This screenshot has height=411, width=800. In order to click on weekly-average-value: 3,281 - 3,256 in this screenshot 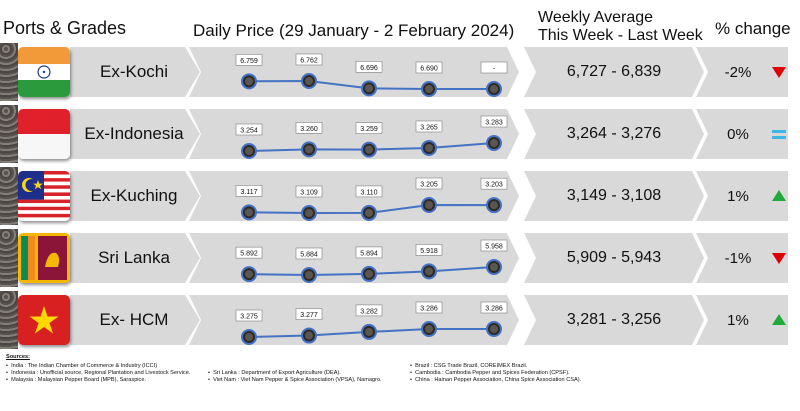, I will do `click(614, 319)`.